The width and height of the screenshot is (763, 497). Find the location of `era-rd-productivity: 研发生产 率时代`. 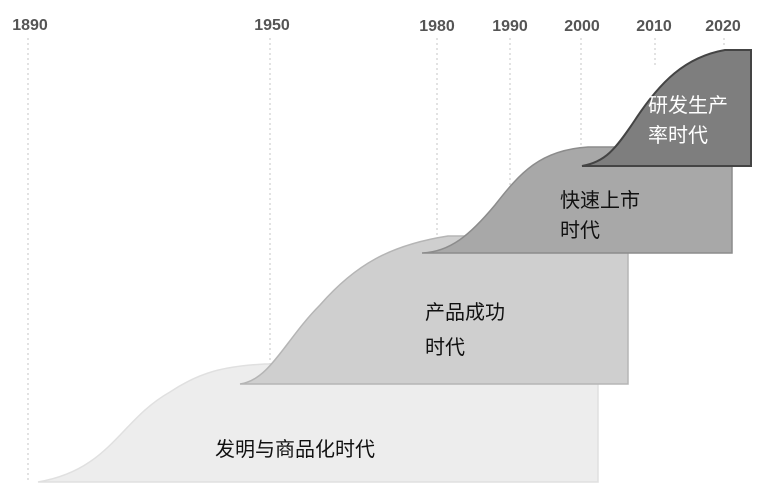

era-rd-productivity: 研发生产 率时代 is located at coordinates (666, 108).